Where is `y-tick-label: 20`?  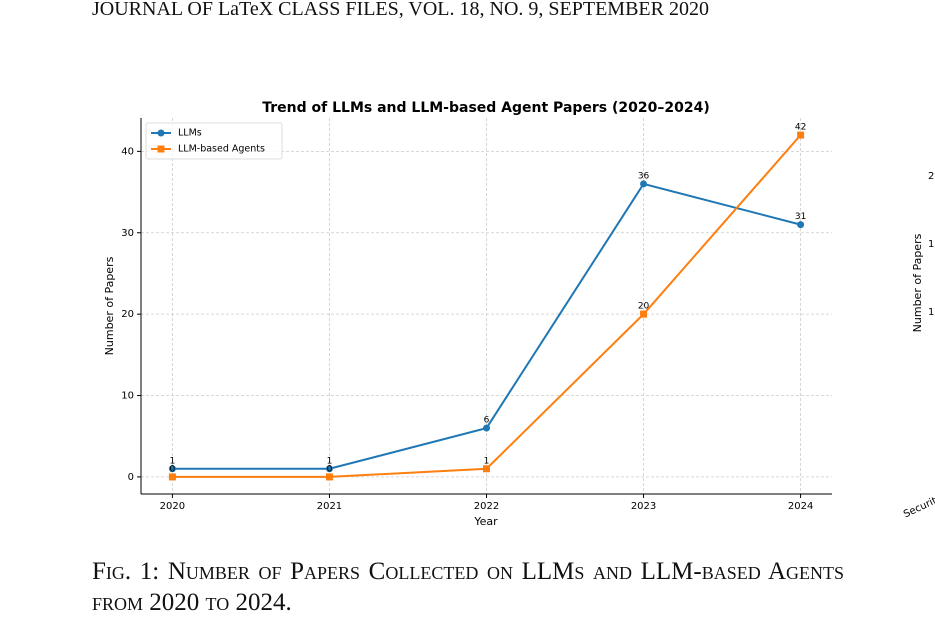 y-tick-label: 20 is located at coordinates (127, 314).